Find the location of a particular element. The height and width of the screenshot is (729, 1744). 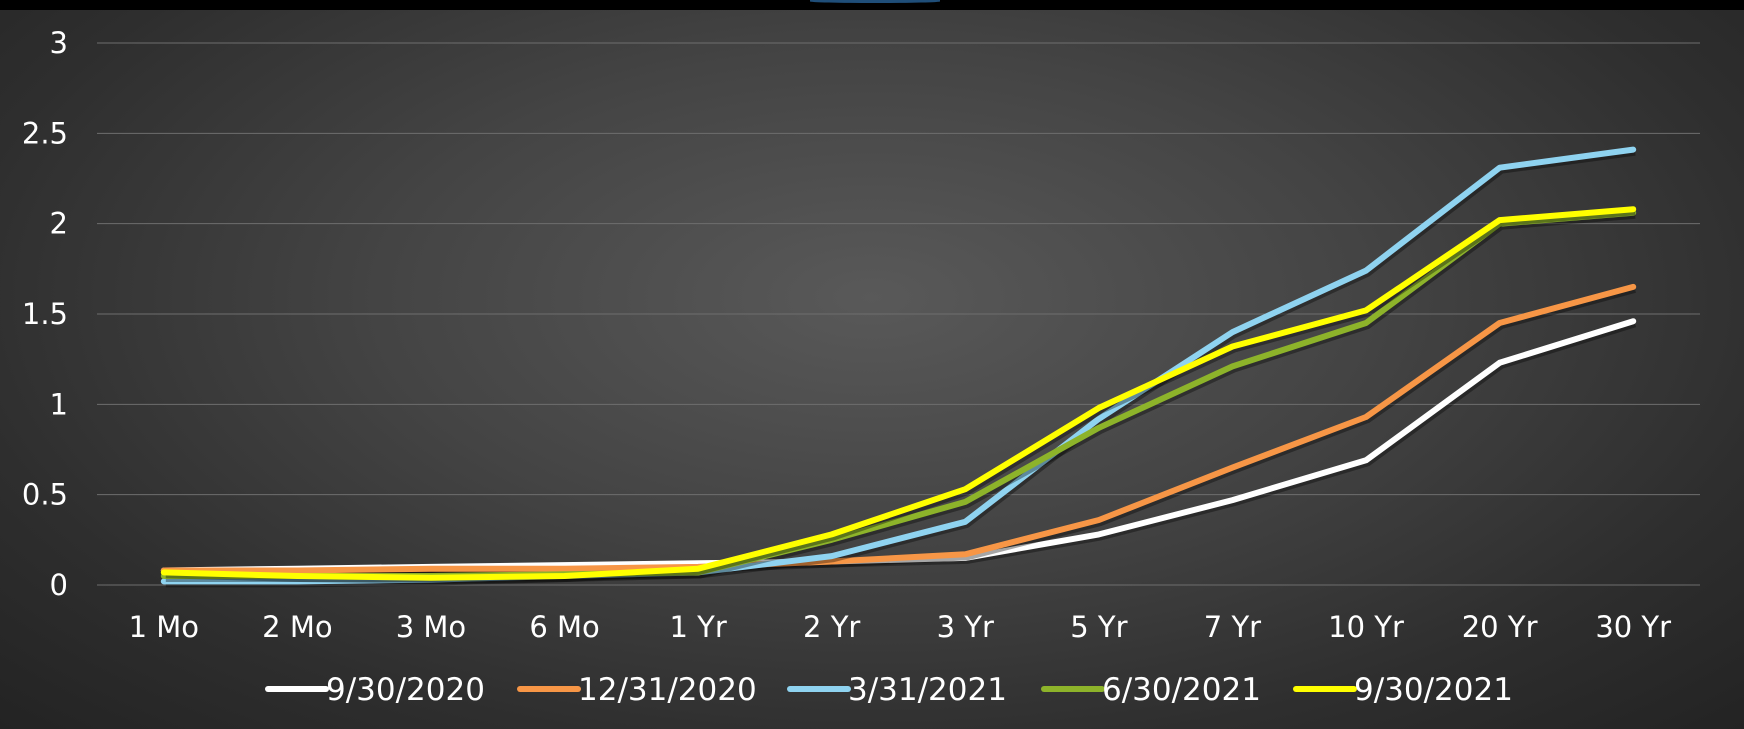

x-tick-label: 1 Yr is located at coordinates (697, 627).